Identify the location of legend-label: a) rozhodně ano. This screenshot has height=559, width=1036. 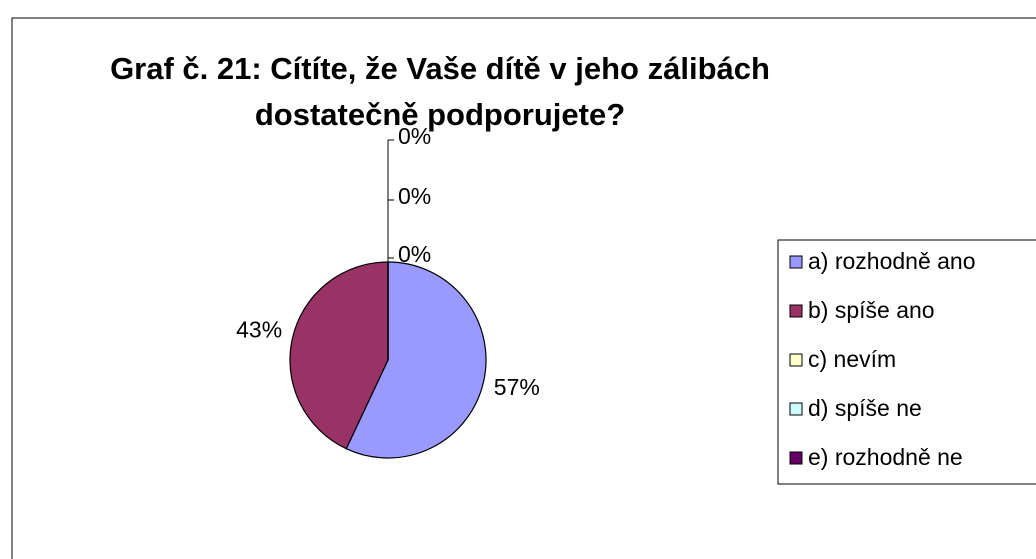
(892, 261).